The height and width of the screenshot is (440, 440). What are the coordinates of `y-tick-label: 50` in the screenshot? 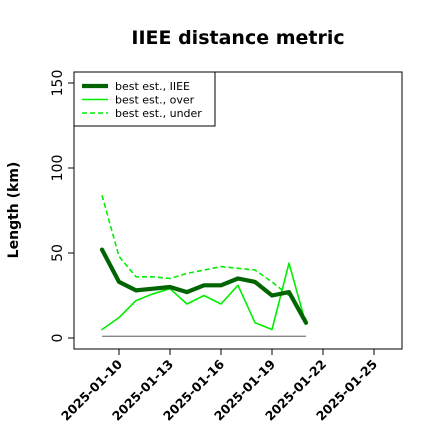 It's located at (58, 253).